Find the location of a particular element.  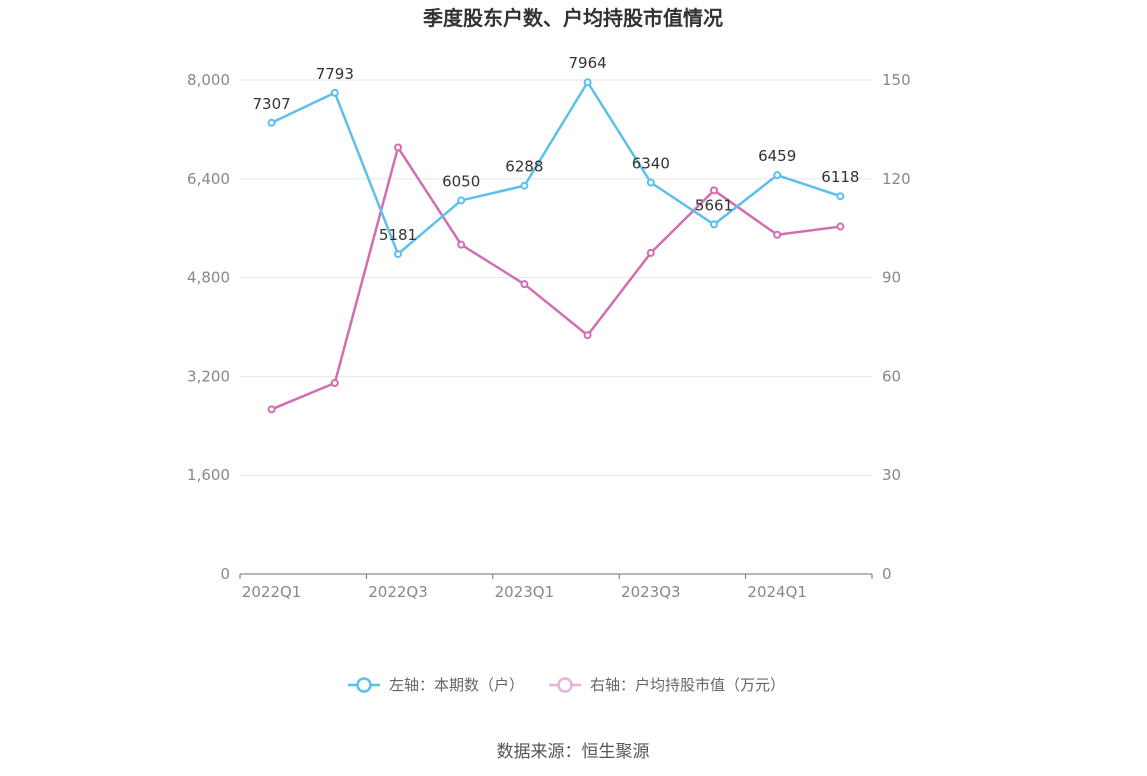

data-label: 6340 is located at coordinates (651, 164).